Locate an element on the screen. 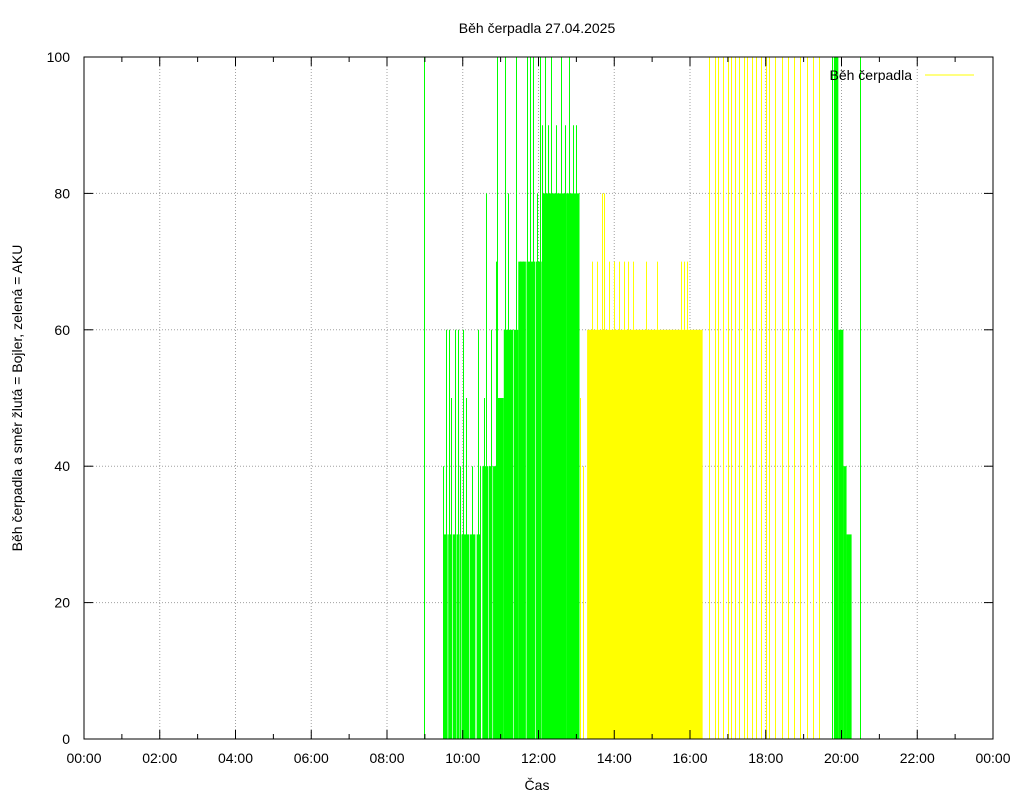 The image size is (1024, 800). y-tick-label: 80 is located at coordinates (62, 193).